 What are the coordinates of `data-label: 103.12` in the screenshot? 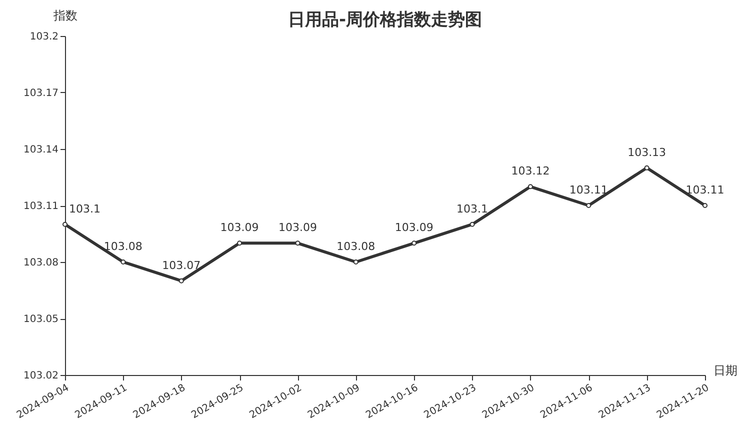 It's located at (530, 171).